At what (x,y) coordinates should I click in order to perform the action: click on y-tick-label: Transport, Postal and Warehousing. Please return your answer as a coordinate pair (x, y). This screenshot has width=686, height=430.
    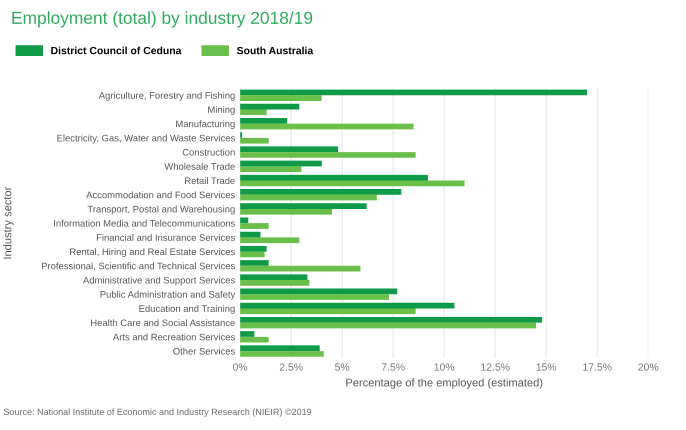
    Looking at the image, I should click on (161, 210).